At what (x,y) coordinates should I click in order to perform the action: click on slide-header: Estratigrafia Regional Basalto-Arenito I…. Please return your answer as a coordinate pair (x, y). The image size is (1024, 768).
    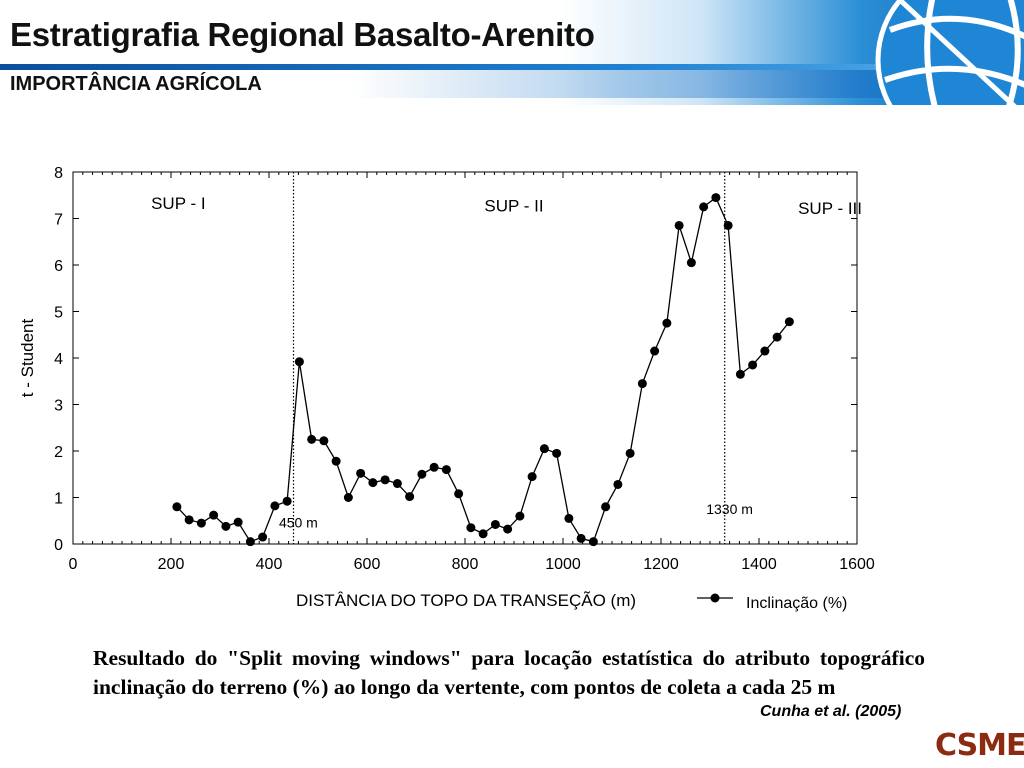
    Looking at the image, I should click on (512, 52).